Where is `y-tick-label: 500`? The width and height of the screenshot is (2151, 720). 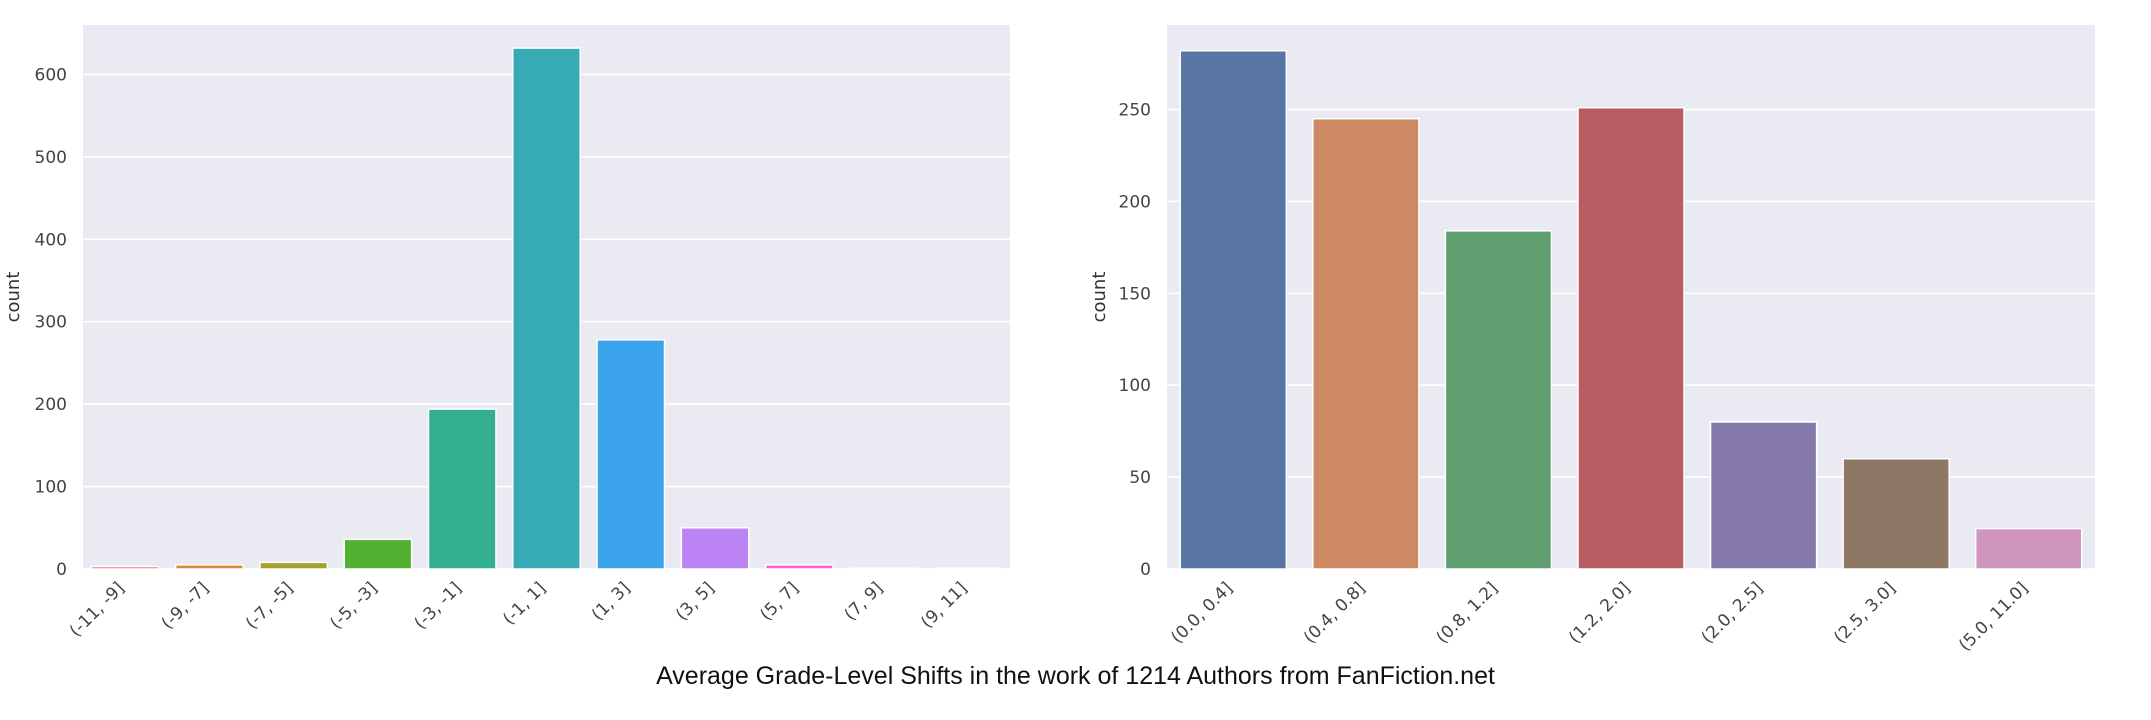 y-tick-label: 500 is located at coordinates (51, 158).